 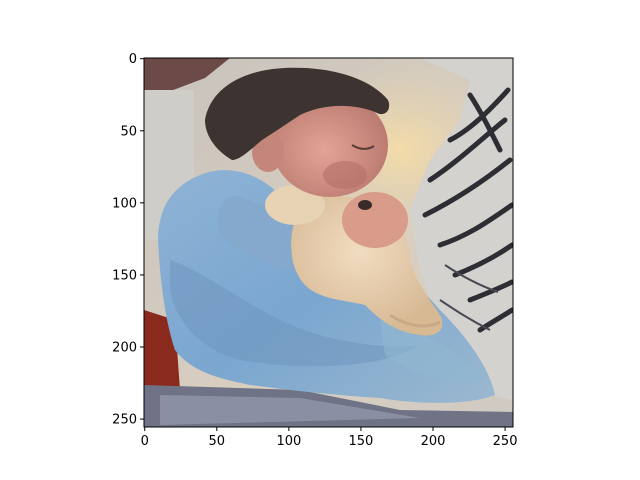 I want to click on x-tick-label: 50, so click(x=217, y=441).